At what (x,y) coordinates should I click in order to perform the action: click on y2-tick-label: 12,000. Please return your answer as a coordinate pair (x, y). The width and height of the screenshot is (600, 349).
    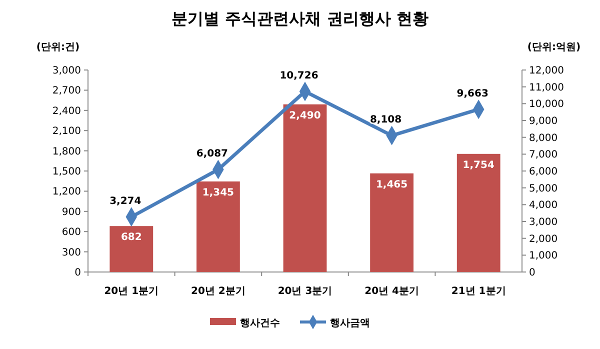
    Looking at the image, I should click on (546, 71).